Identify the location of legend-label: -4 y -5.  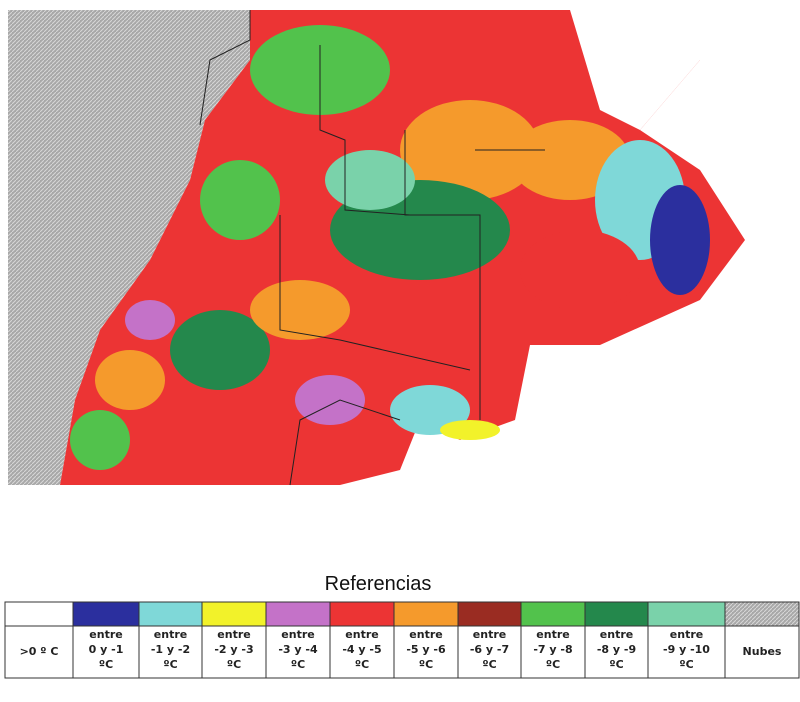
(361, 649).